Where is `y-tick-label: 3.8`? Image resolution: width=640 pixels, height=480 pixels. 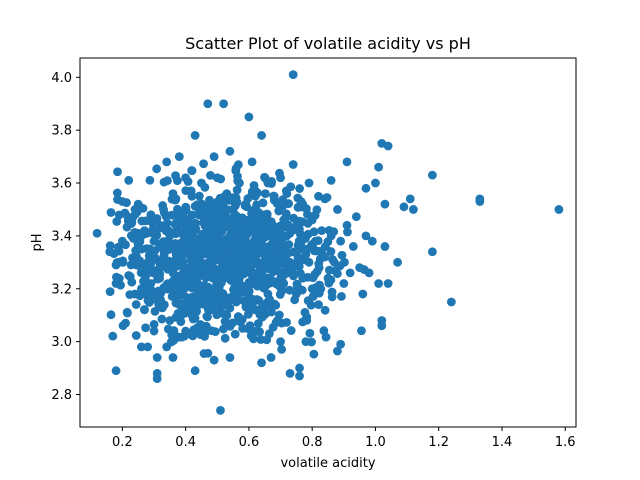
y-tick-label: 3.8 is located at coordinates (61, 131).